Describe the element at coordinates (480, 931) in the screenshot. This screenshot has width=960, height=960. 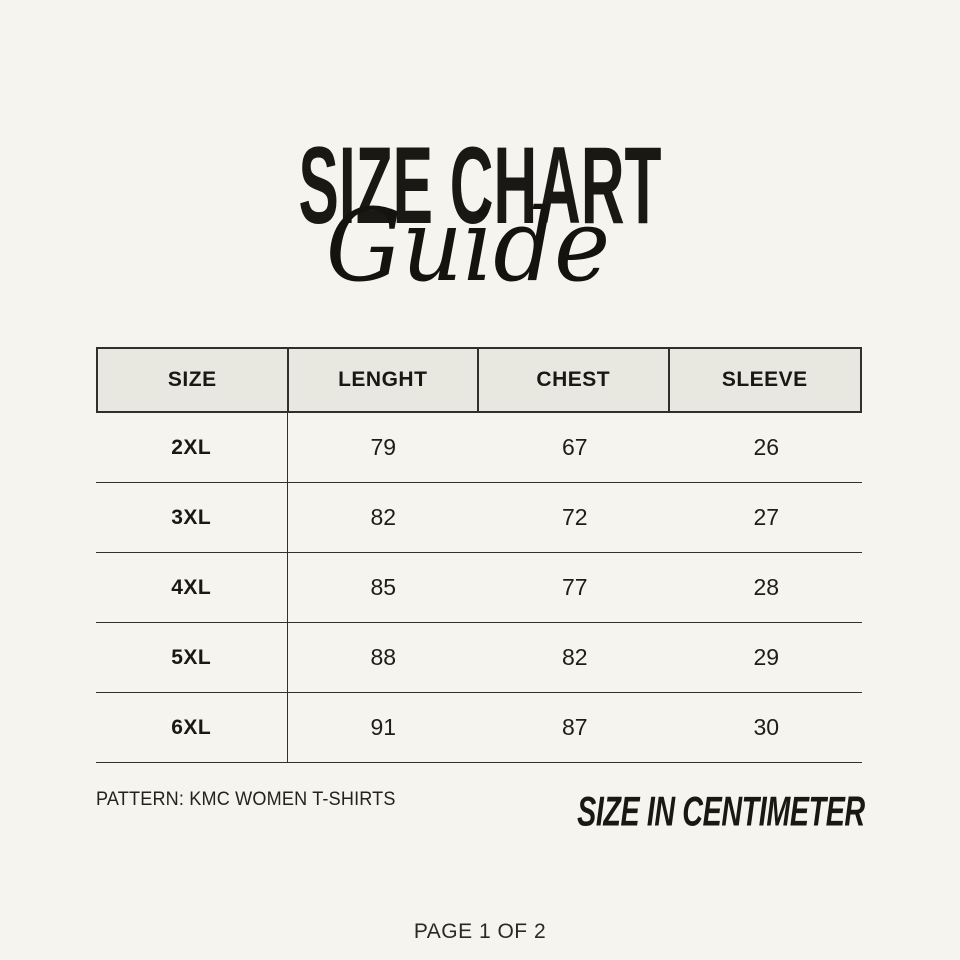
I see `page-indicator: PAGE 1 OF 2` at that location.